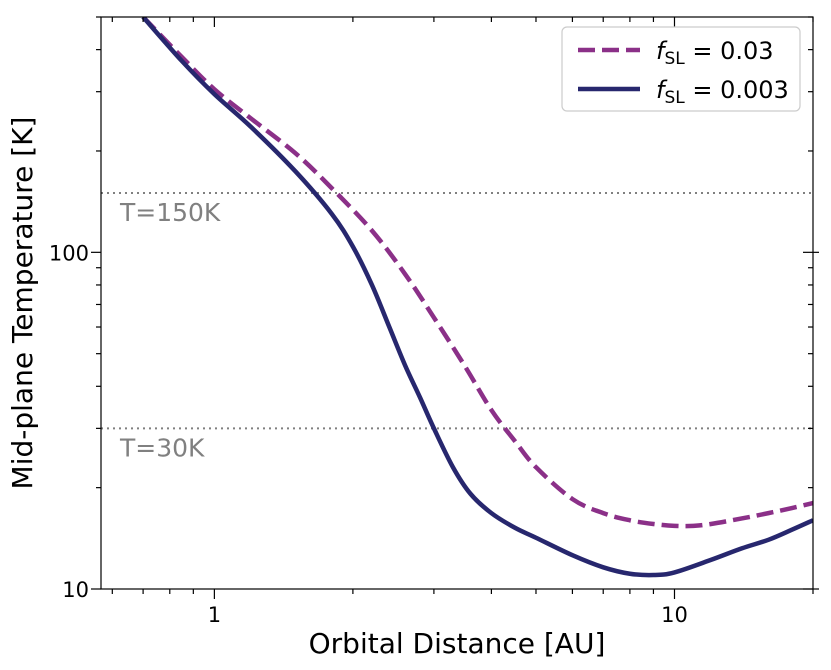 This screenshot has height=670, width=831. Describe the element at coordinates (69, 253) in the screenshot. I see `y-tick-label-1: 100` at that location.